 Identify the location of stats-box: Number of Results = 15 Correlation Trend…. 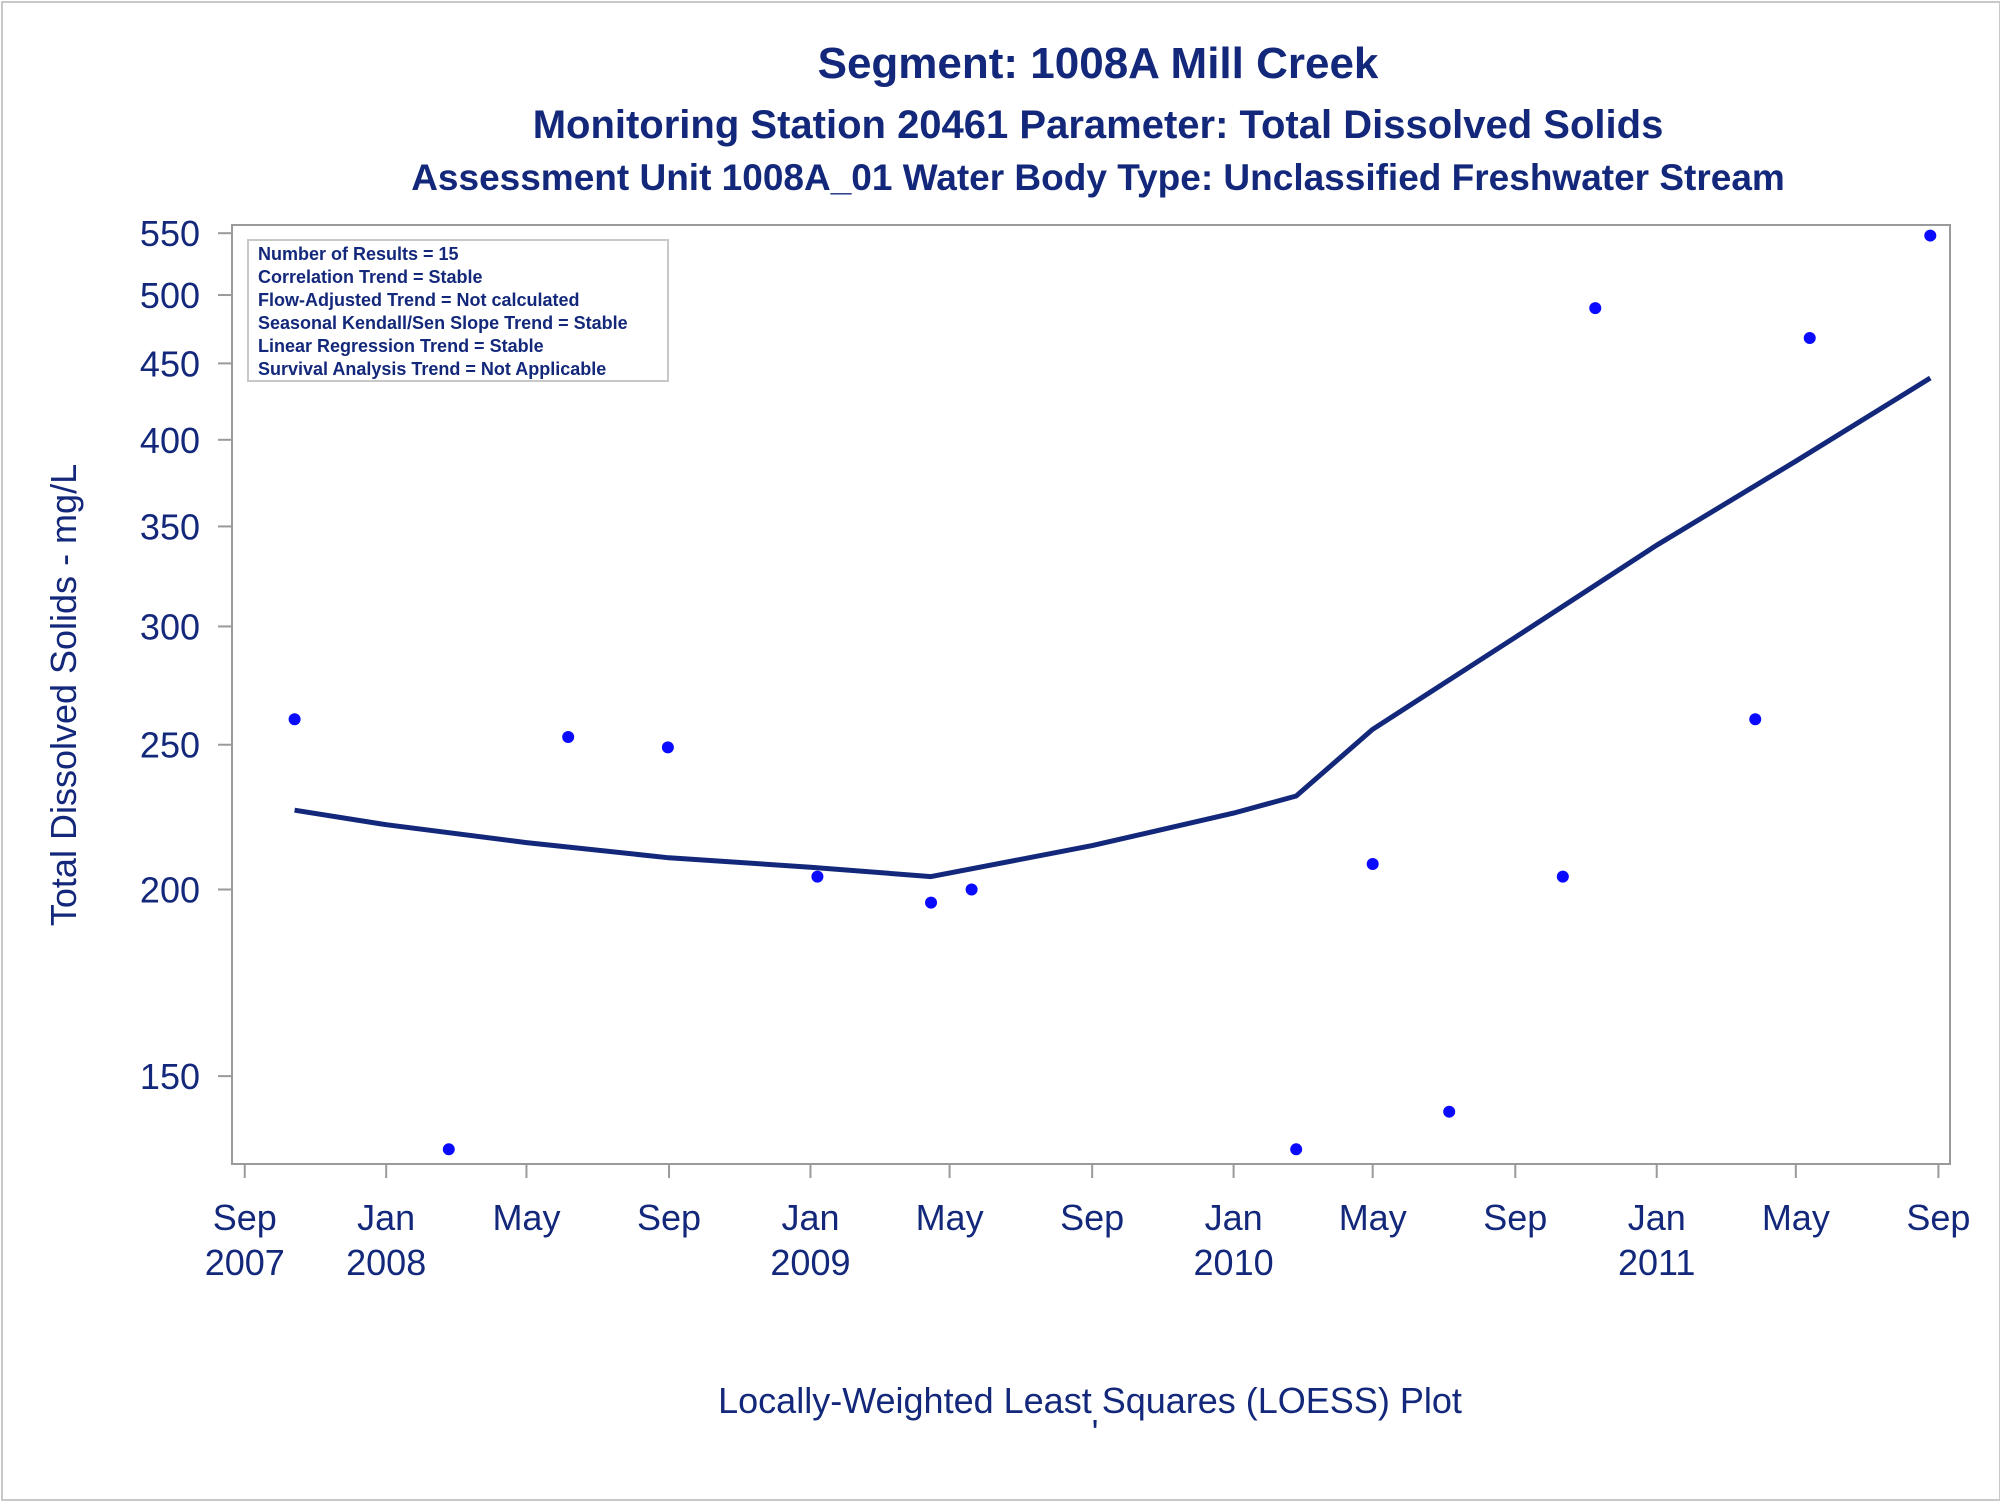
(458, 310).